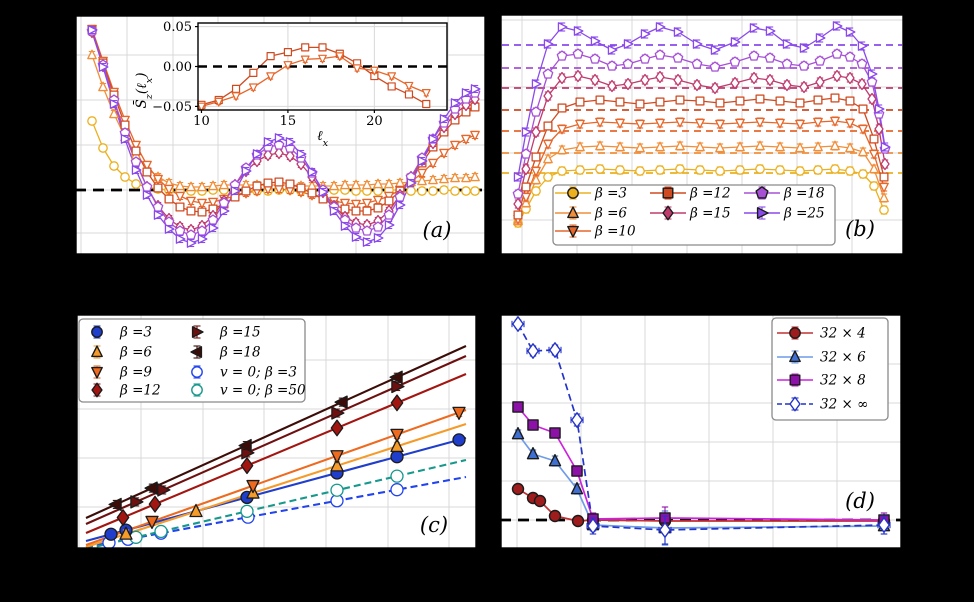  Describe the element at coordinates (437, 230) in the screenshot. I see `svg-text: (a)` at that location.